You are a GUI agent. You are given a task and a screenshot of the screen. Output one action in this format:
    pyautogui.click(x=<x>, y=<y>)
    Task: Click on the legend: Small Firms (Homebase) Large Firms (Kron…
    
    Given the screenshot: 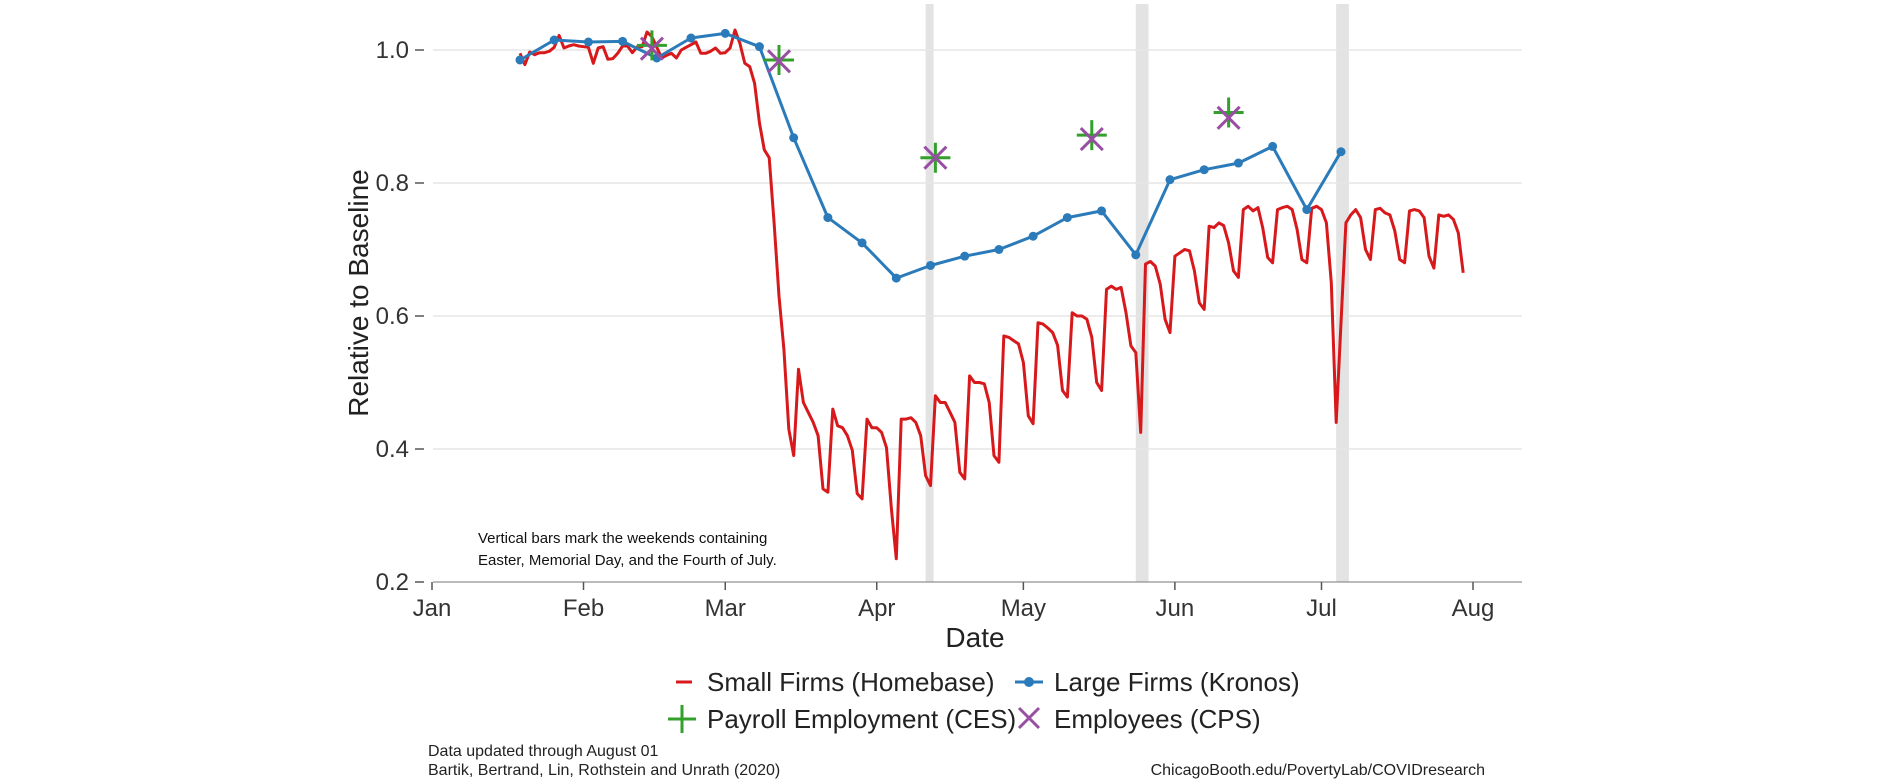 What is the action you would take?
    pyautogui.click(x=984, y=700)
    